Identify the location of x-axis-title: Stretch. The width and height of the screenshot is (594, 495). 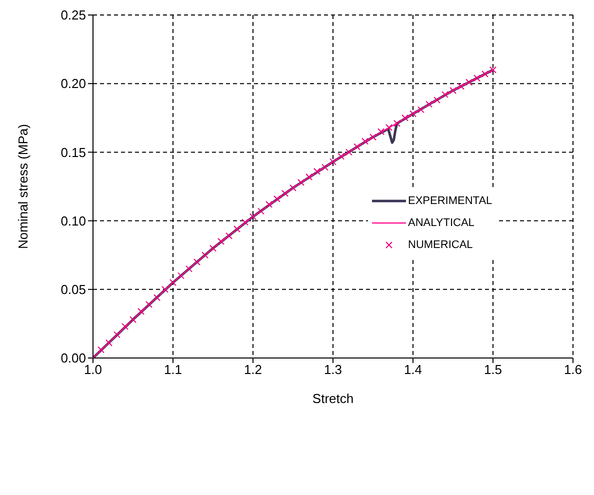
(333, 398).